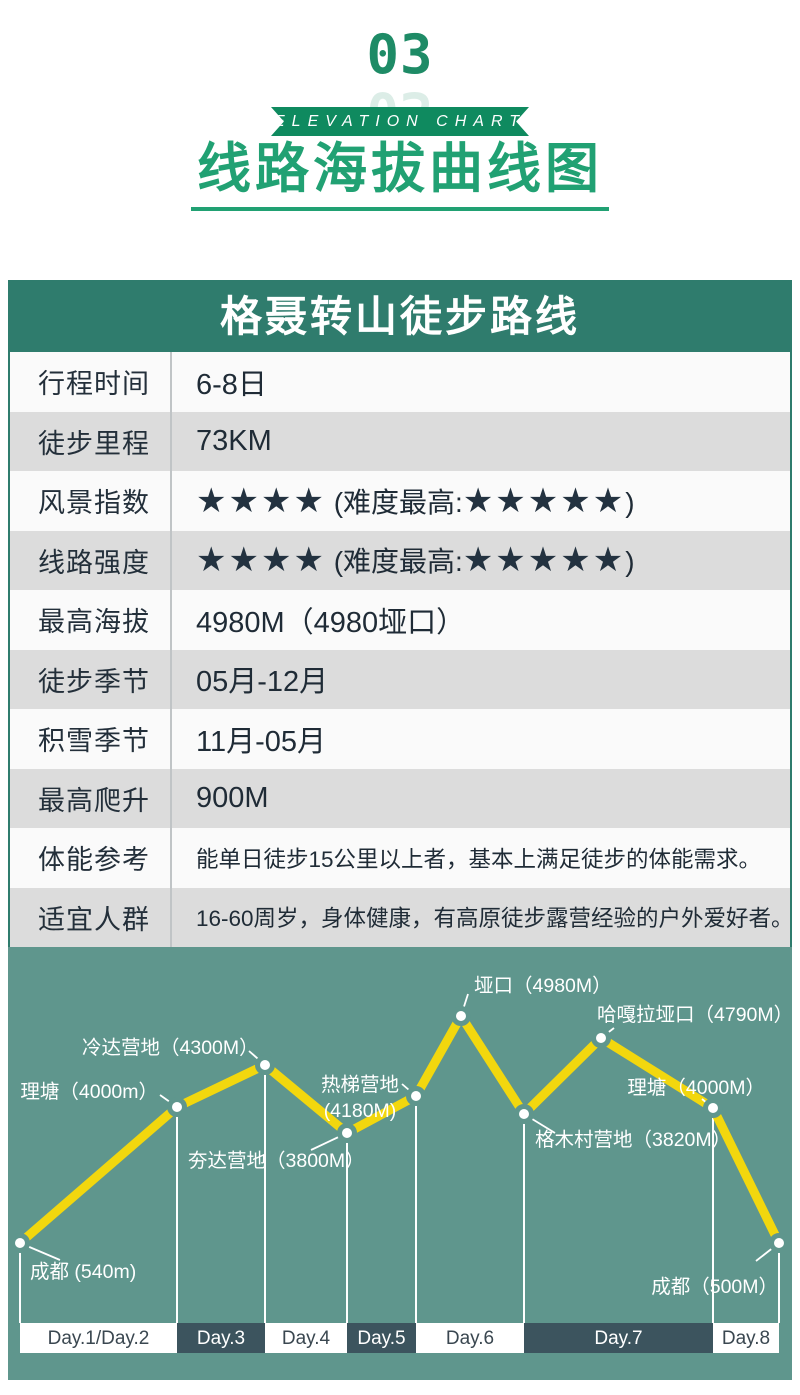 This screenshot has width=800, height=1395. I want to click on table-row: 风景指数 ★★★★ (难度最高:★★★★★), so click(400, 501).